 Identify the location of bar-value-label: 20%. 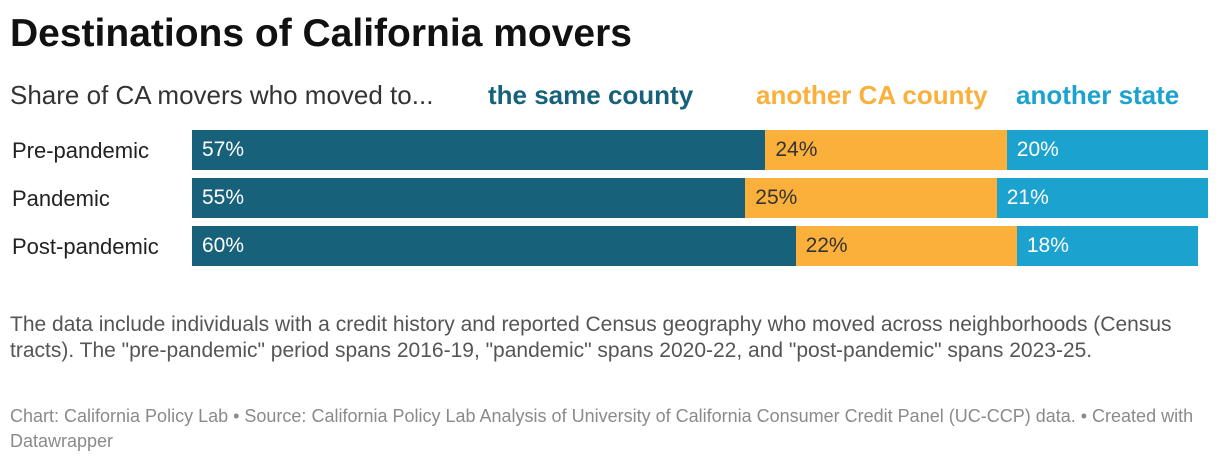
(1037, 149).